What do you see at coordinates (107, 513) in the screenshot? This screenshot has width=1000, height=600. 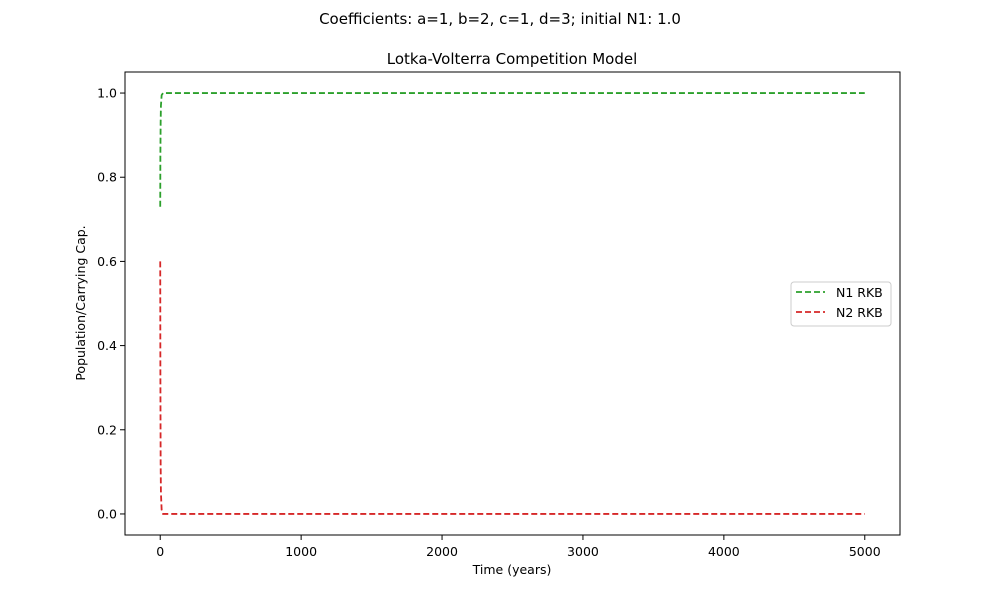 I see `y-tick-label: 0.0` at bounding box center [107, 513].